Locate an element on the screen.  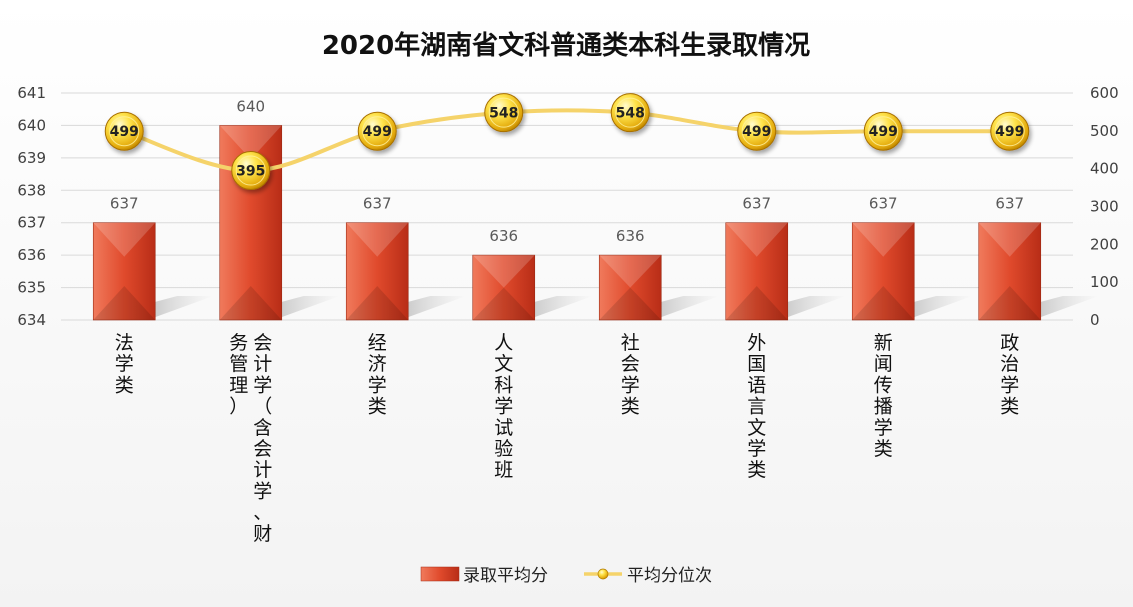
category-char: 播 is located at coordinates (883, 407).